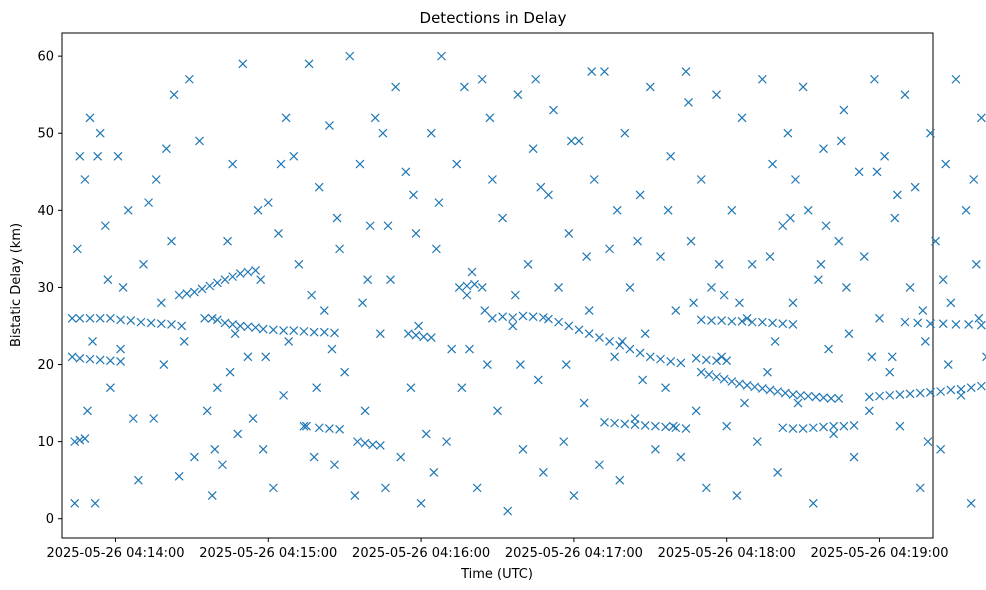 The height and width of the screenshot is (590, 986). Describe the element at coordinates (45, 365) in the screenshot. I see `y-tick-label: 20` at that location.